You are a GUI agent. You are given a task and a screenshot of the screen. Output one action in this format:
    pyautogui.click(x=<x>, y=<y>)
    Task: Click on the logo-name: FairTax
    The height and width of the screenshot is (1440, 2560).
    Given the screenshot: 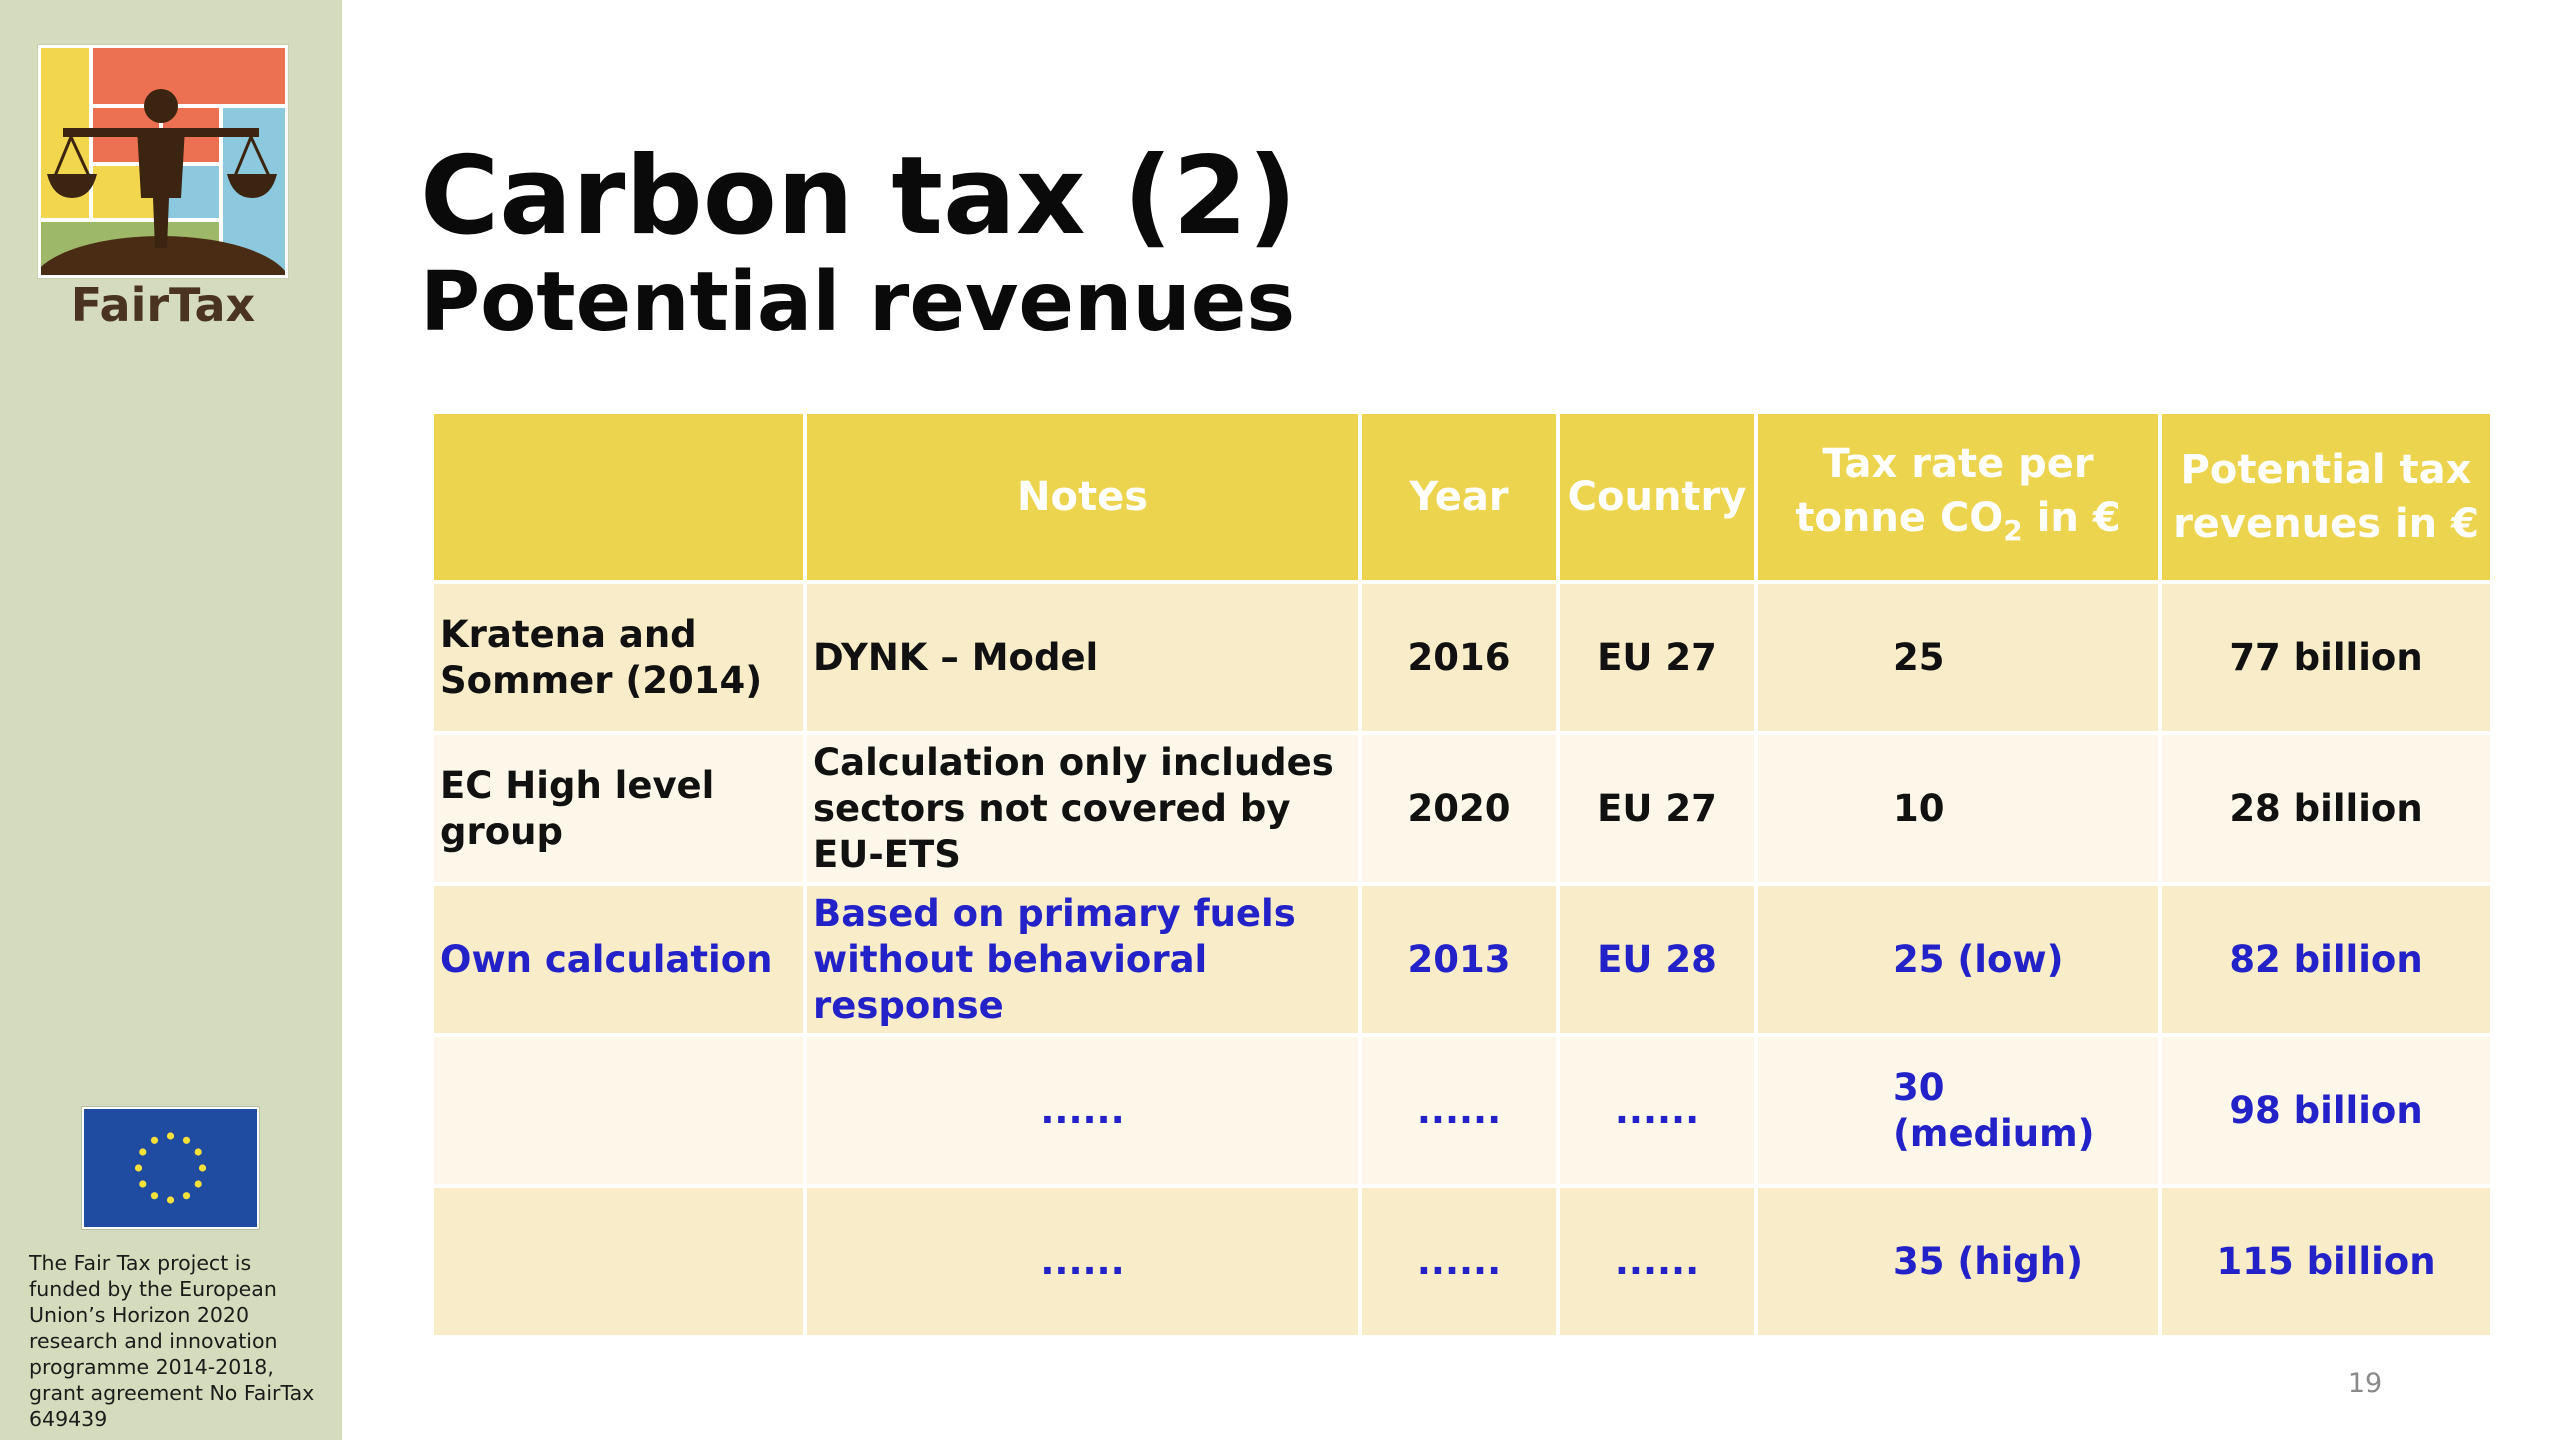 What is the action you would take?
    pyautogui.click(x=163, y=305)
    